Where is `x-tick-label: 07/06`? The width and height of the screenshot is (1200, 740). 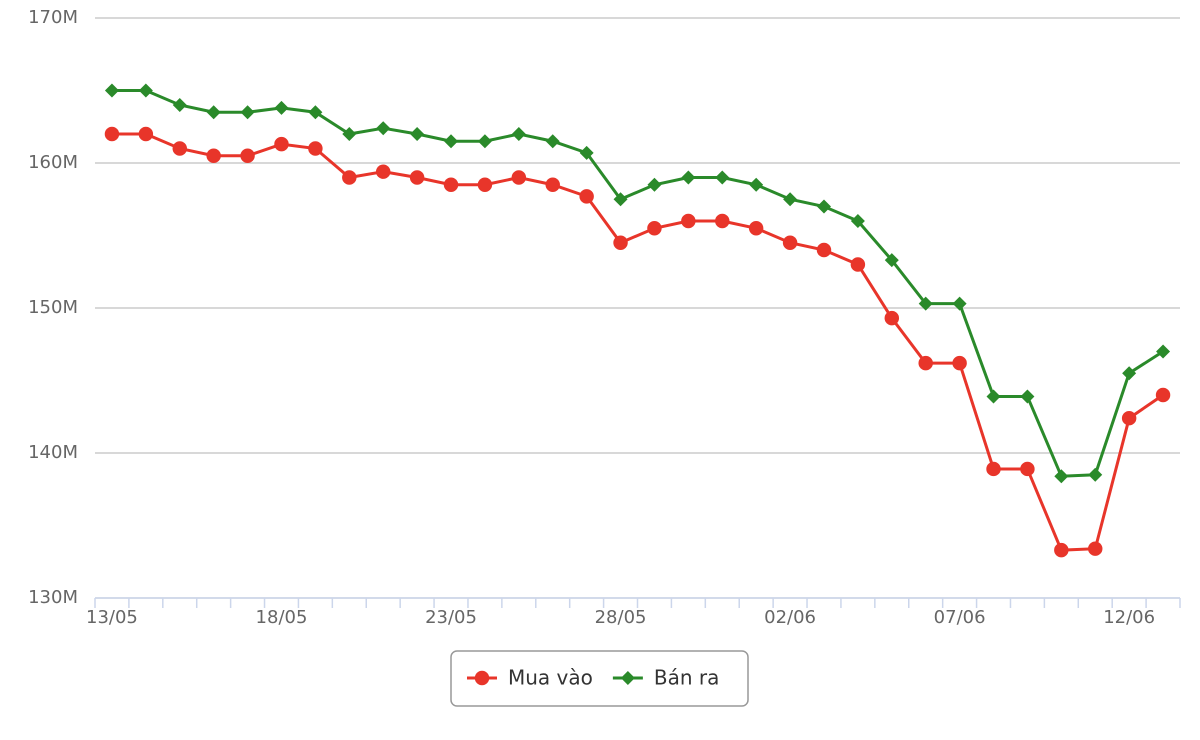
x-tick-label: 07/06 is located at coordinates (960, 617).